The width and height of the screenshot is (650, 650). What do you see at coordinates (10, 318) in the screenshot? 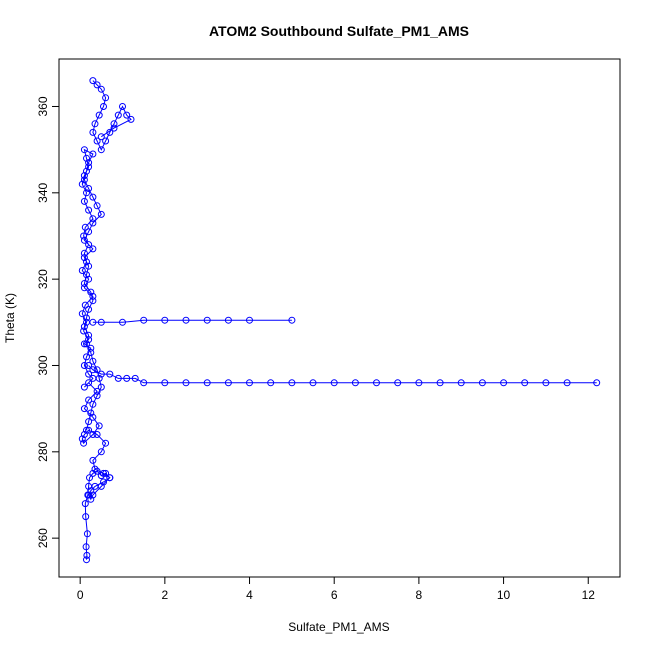
I see `y-axis-label: Theta (K)` at bounding box center [10, 318].